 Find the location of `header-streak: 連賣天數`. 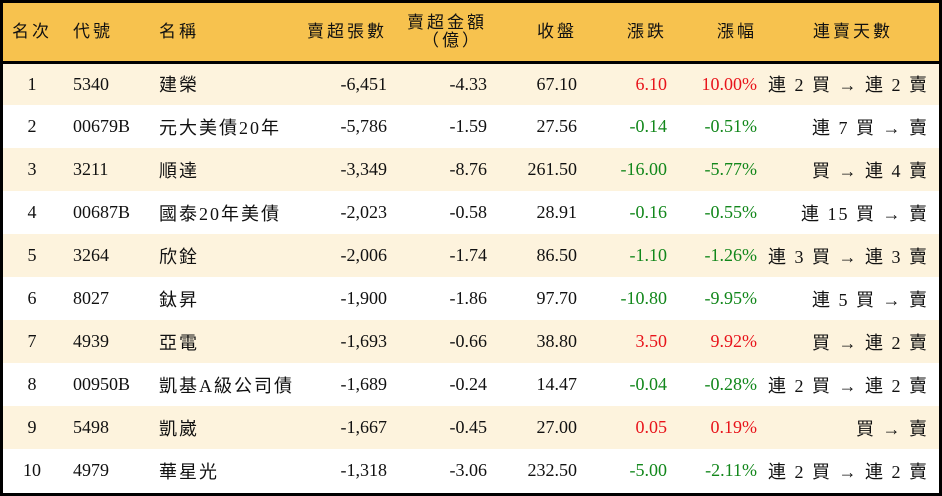

header-streak: 連賣天數 is located at coordinates (853, 31).